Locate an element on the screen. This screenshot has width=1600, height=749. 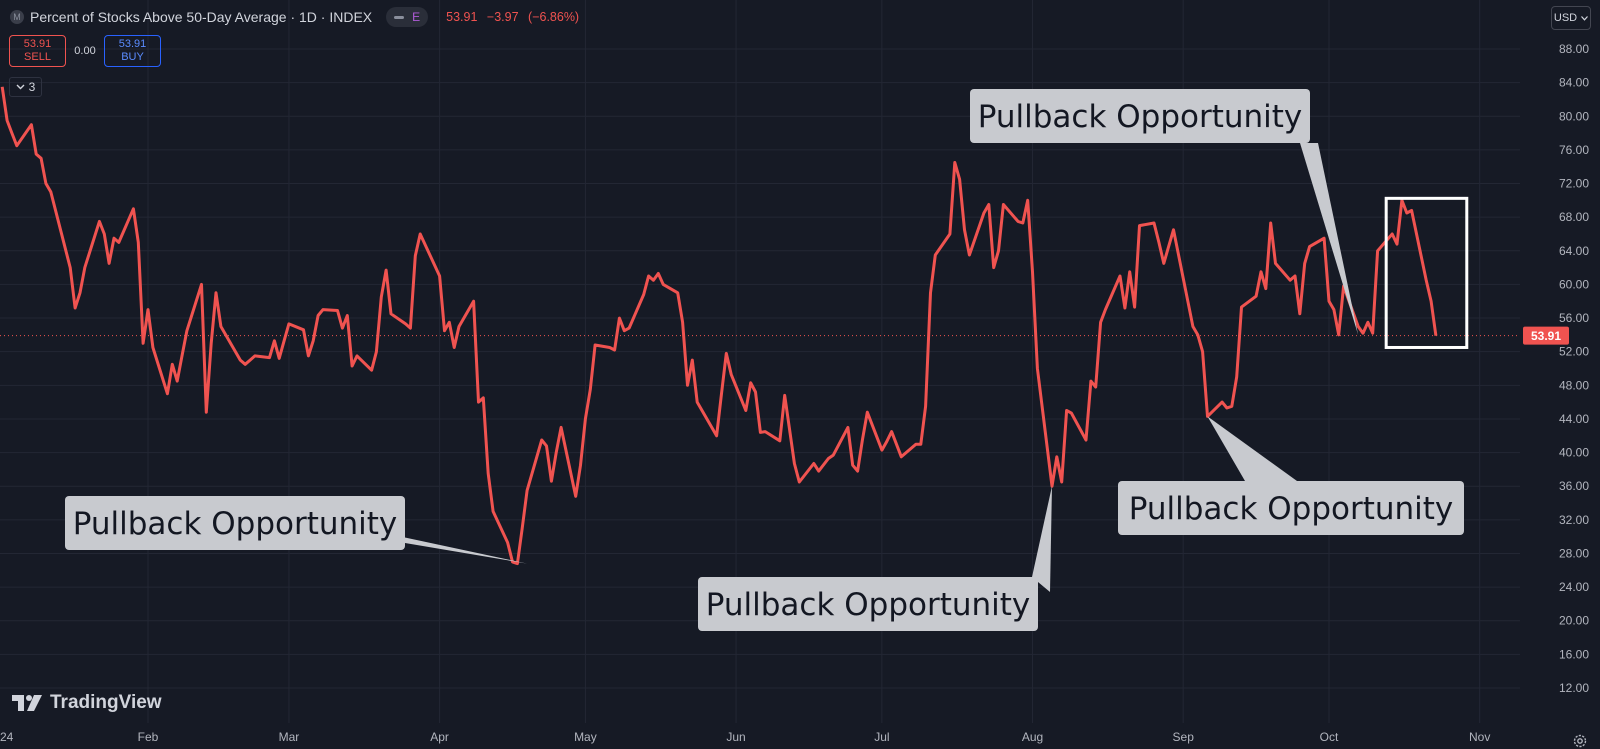
price-values: 53.91 −3.97 (−6.86%) is located at coordinates (515, 17).